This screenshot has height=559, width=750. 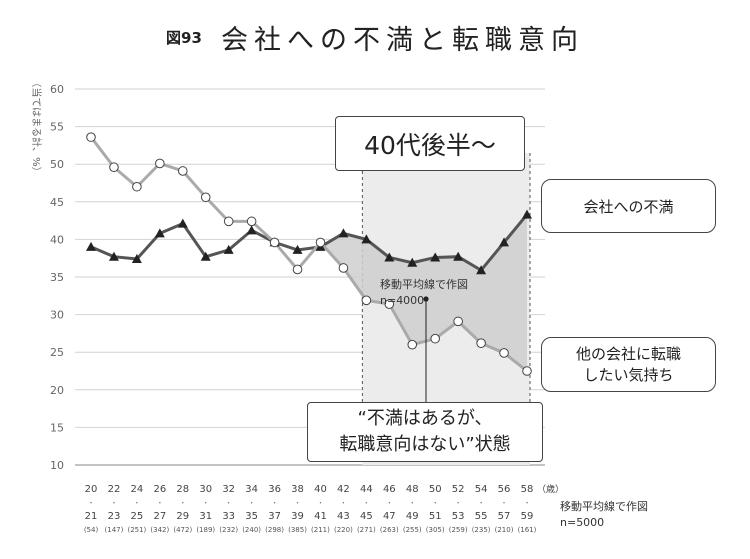 I want to click on x-sample-size: (147), so click(x=114, y=530).